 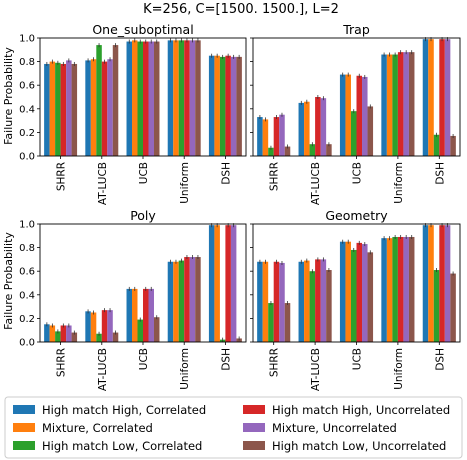 I want to click on bar-shrr-mixture-uncorrelated, so click(x=69, y=108).